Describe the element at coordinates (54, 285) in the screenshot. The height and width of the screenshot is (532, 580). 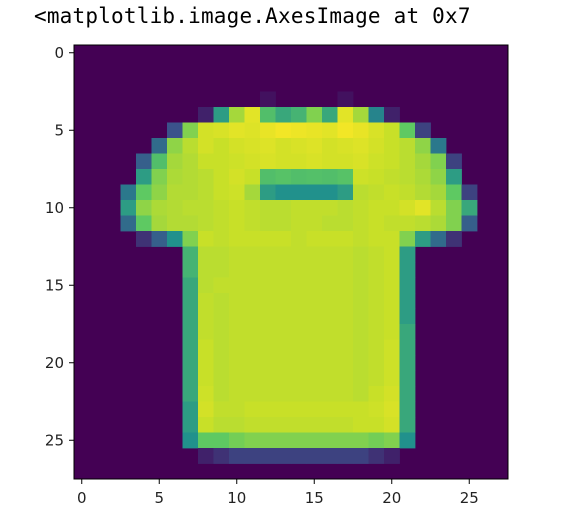
I see `y-tick-label: 15` at that location.